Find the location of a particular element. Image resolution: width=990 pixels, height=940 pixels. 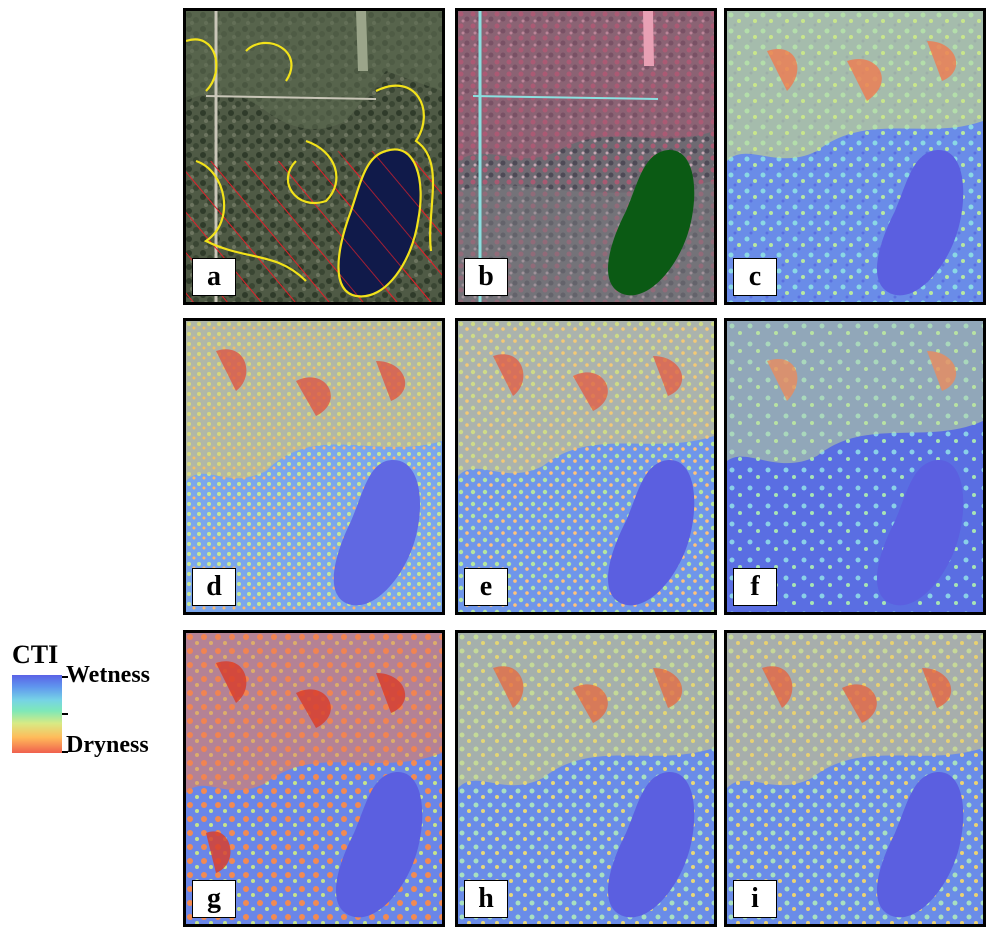

panel-d-label: d is located at coordinates (214, 587).